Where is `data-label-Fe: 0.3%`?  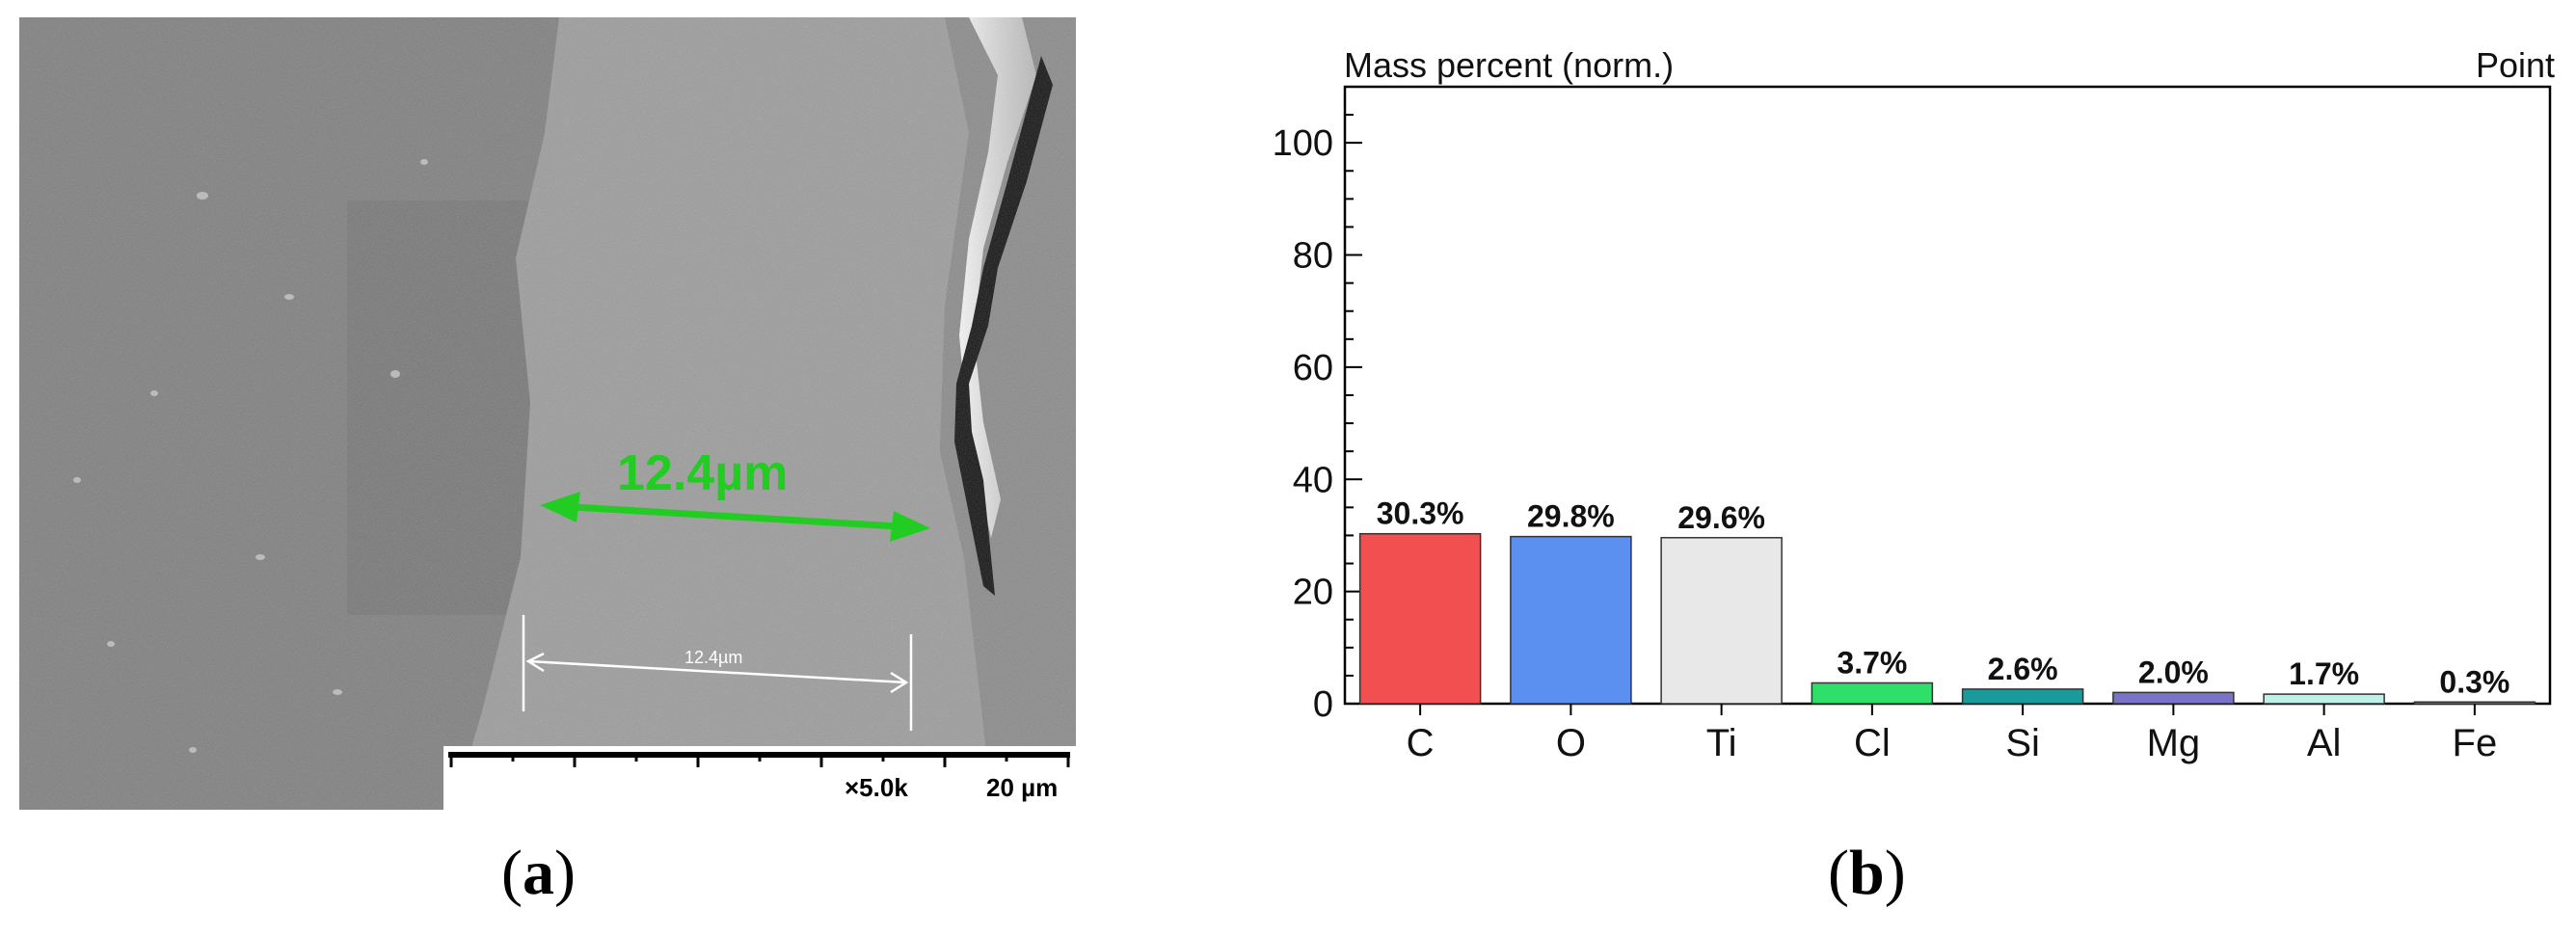
data-label-Fe: 0.3% is located at coordinates (2474, 681).